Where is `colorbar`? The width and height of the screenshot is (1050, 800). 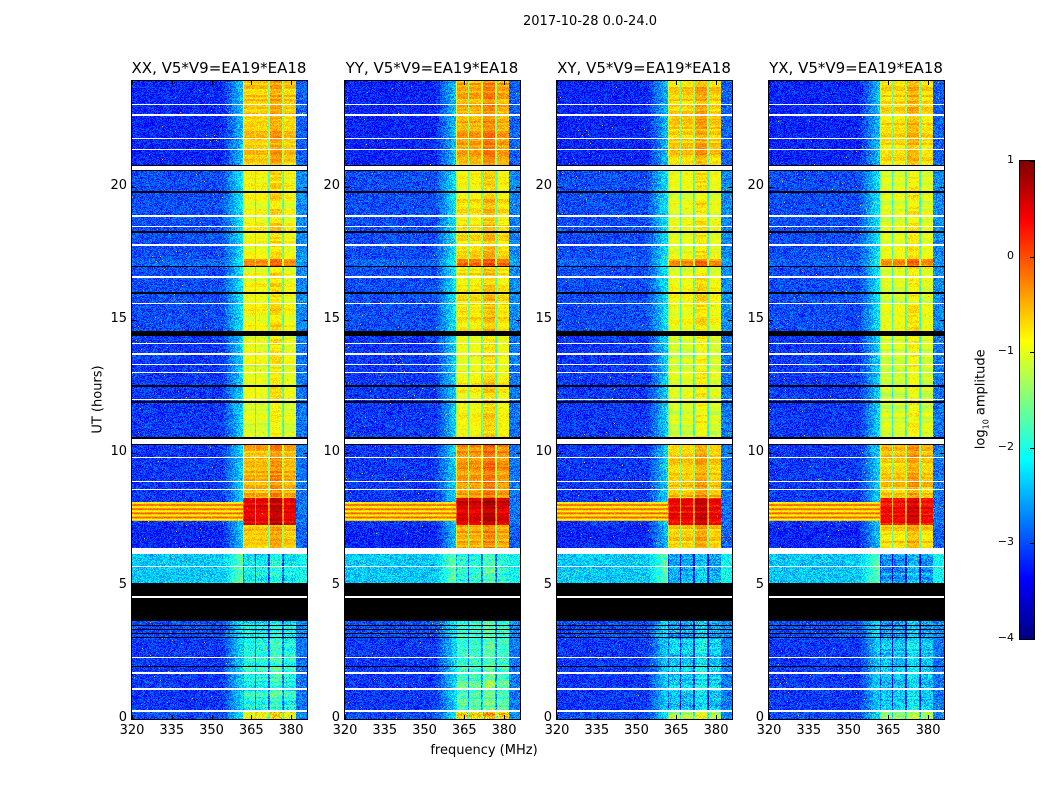
colorbar is located at coordinates (1027, 400).